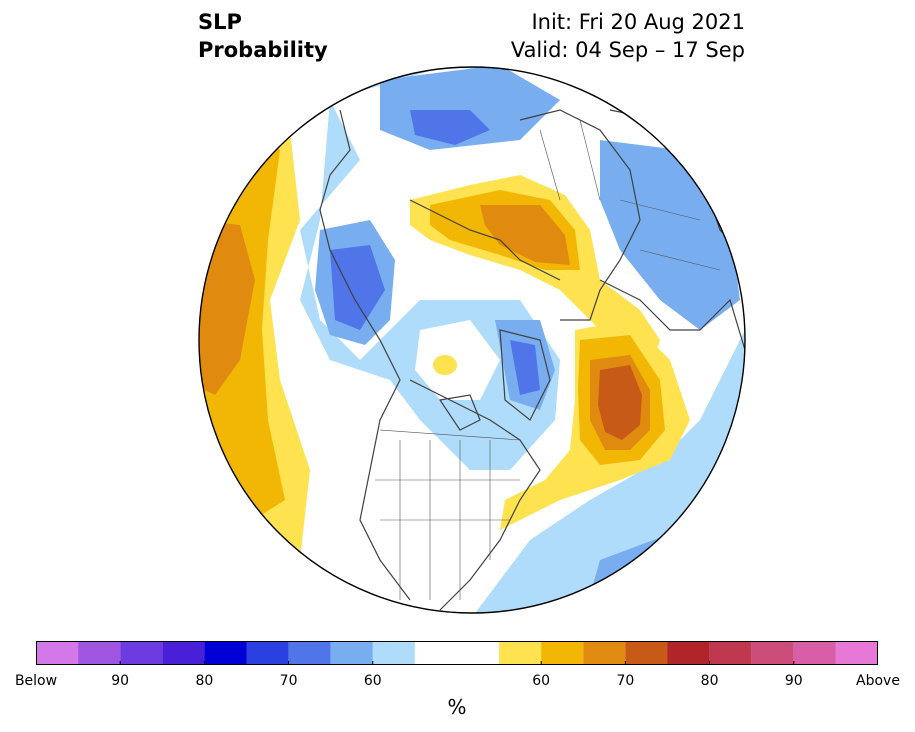 This screenshot has height=732, width=915. What do you see at coordinates (457, 707) in the screenshot?
I see `colorbar-unit: %` at bounding box center [457, 707].